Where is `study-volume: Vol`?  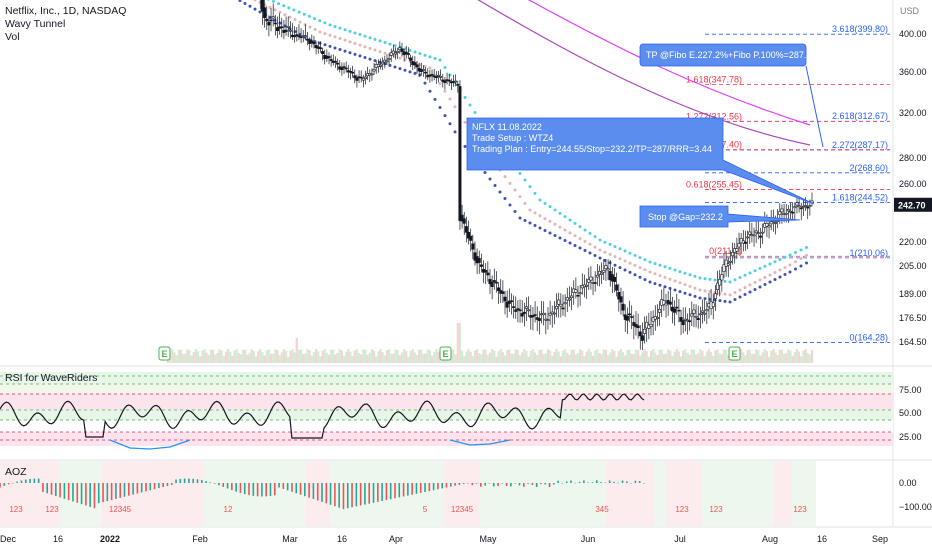
study-volume: Vol is located at coordinates (12, 37).